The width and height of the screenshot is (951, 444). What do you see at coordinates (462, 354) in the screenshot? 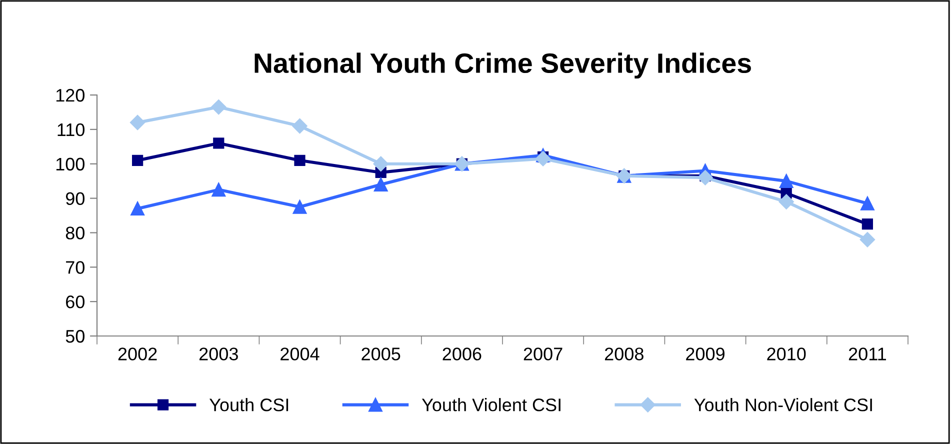
I see `x-tick-label: 2006` at bounding box center [462, 354].